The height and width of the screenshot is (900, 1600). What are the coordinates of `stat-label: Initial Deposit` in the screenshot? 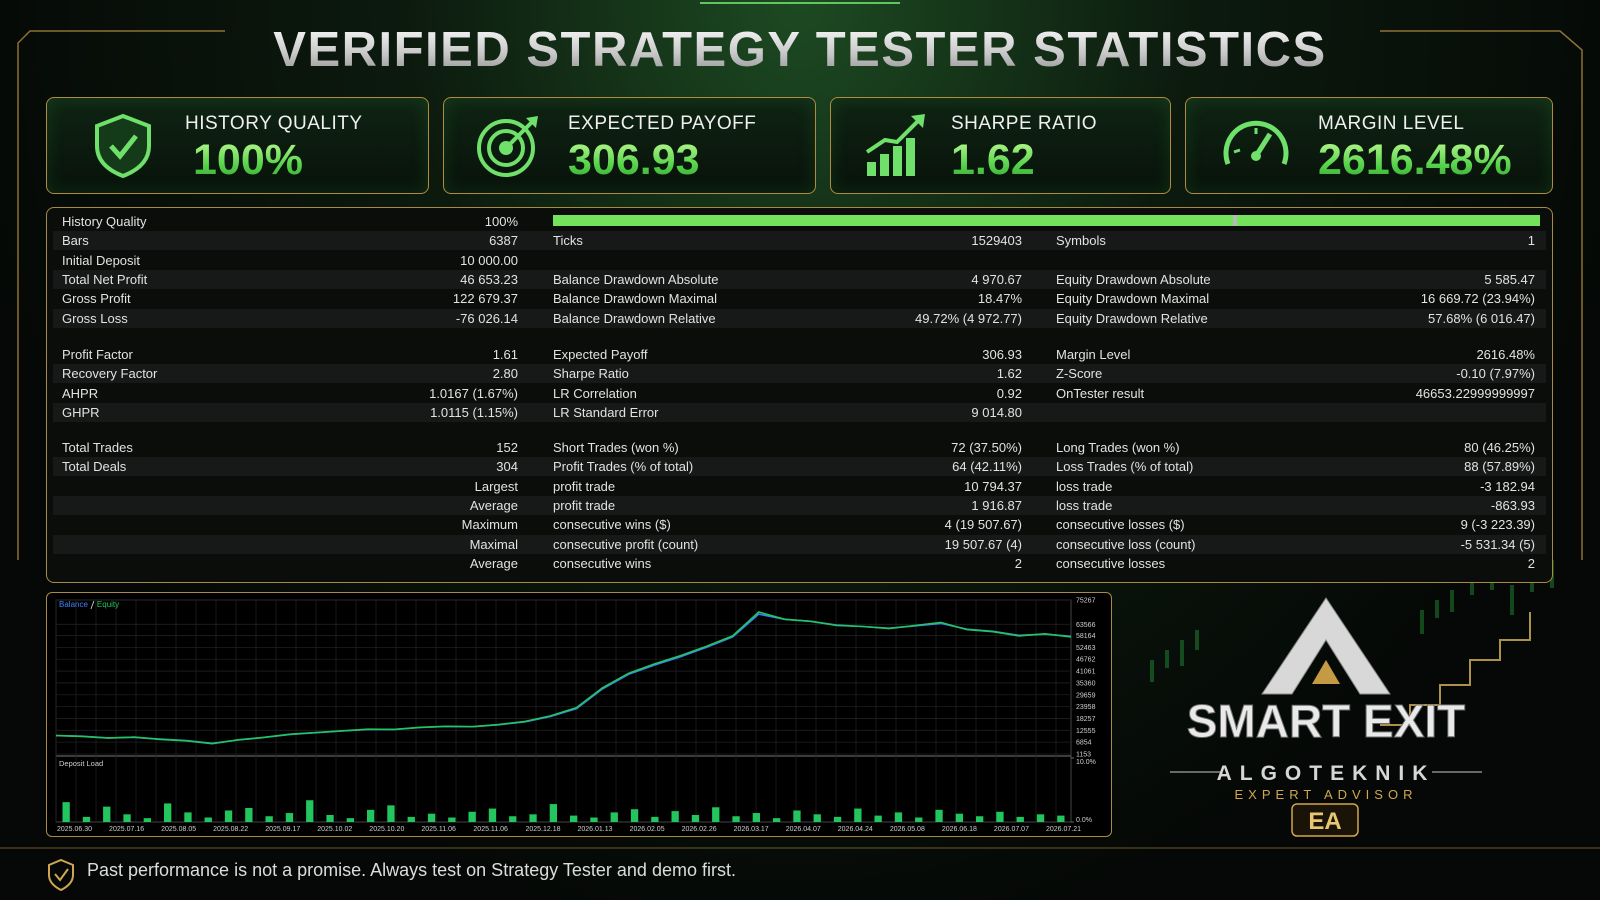 It's located at (101, 260).